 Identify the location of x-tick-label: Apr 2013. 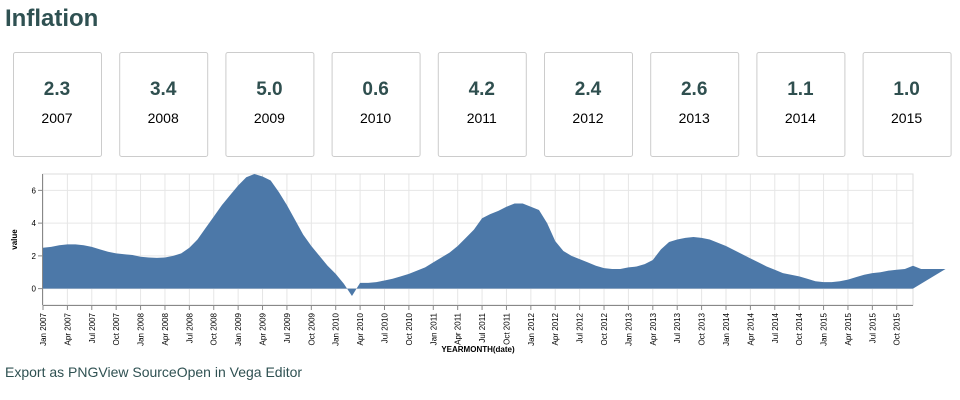
(653, 328).